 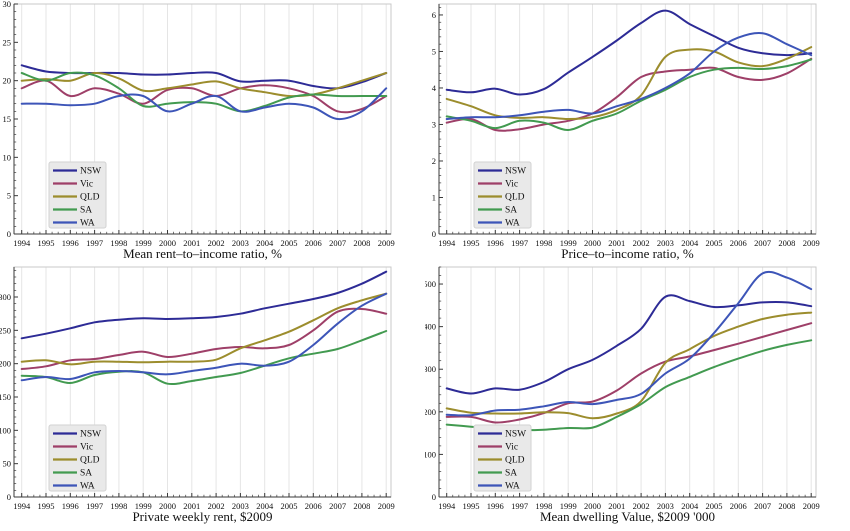 I want to click on y-tick-label: 500, so click(x=430, y=284).